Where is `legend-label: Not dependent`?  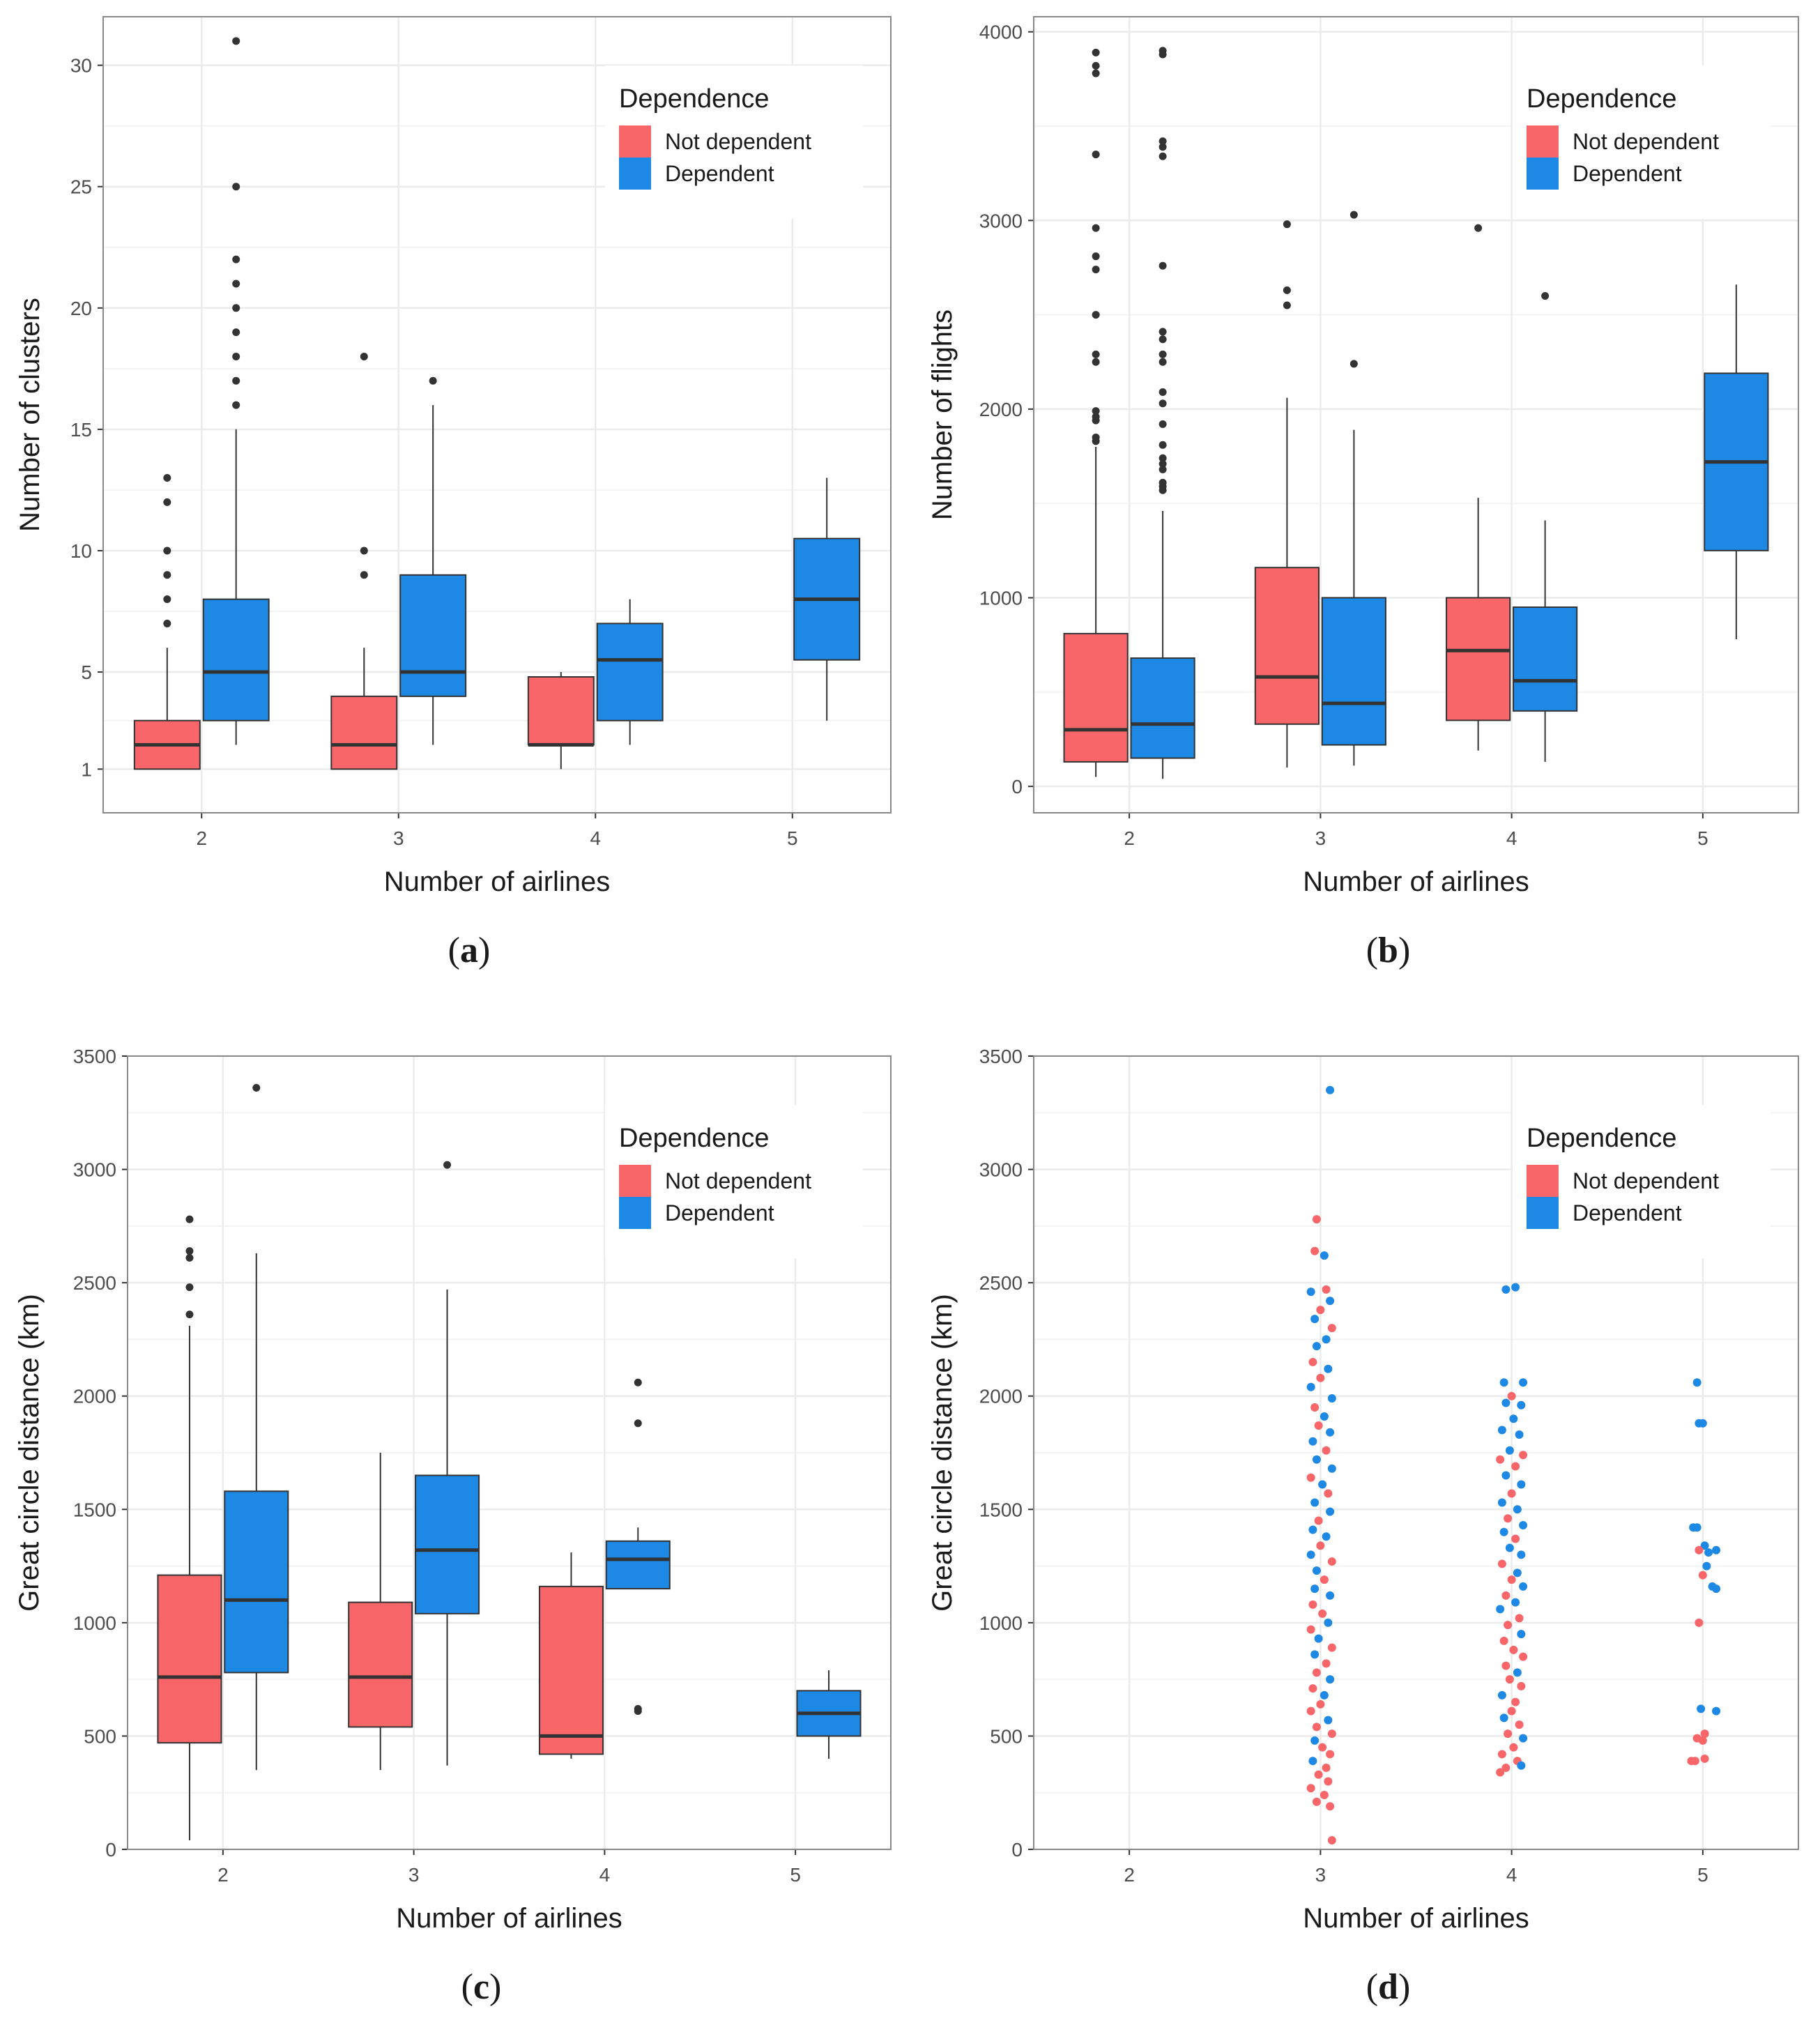
legend-label: Not dependent is located at coordinates (1646, 141).